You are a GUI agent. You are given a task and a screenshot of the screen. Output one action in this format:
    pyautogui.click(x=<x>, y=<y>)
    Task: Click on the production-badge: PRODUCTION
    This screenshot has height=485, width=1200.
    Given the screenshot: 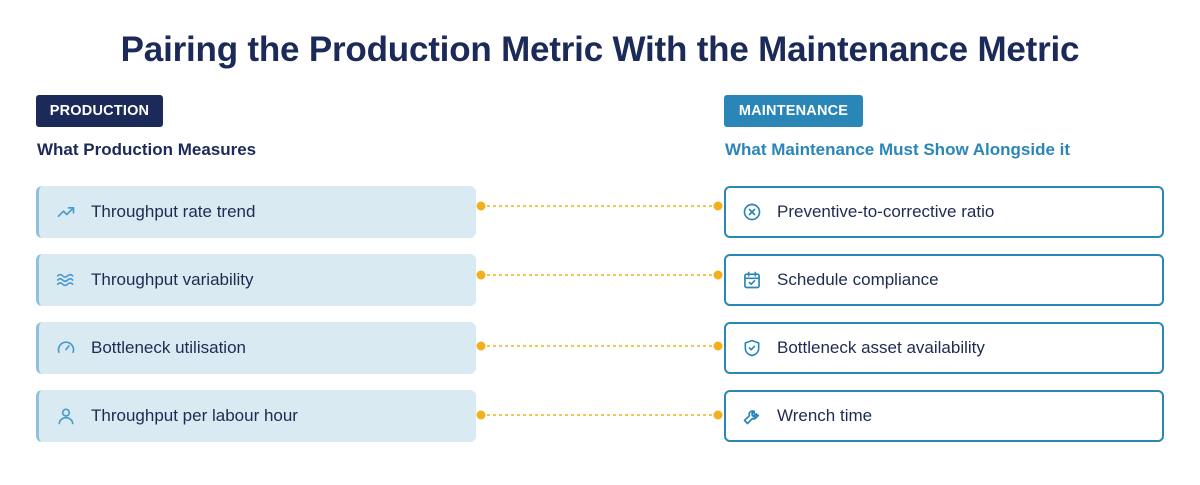 What is the action you would take?
    pyautogui.click(x=99, y=111)
    